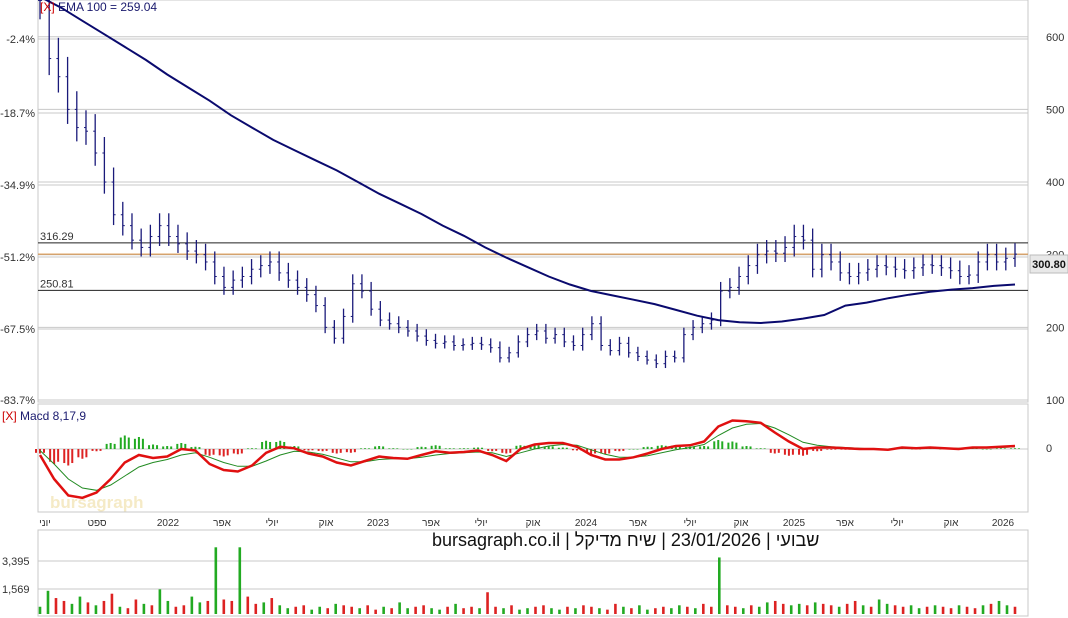  I want to click on percent-tick-label: -34.9%, so click(17, 186).